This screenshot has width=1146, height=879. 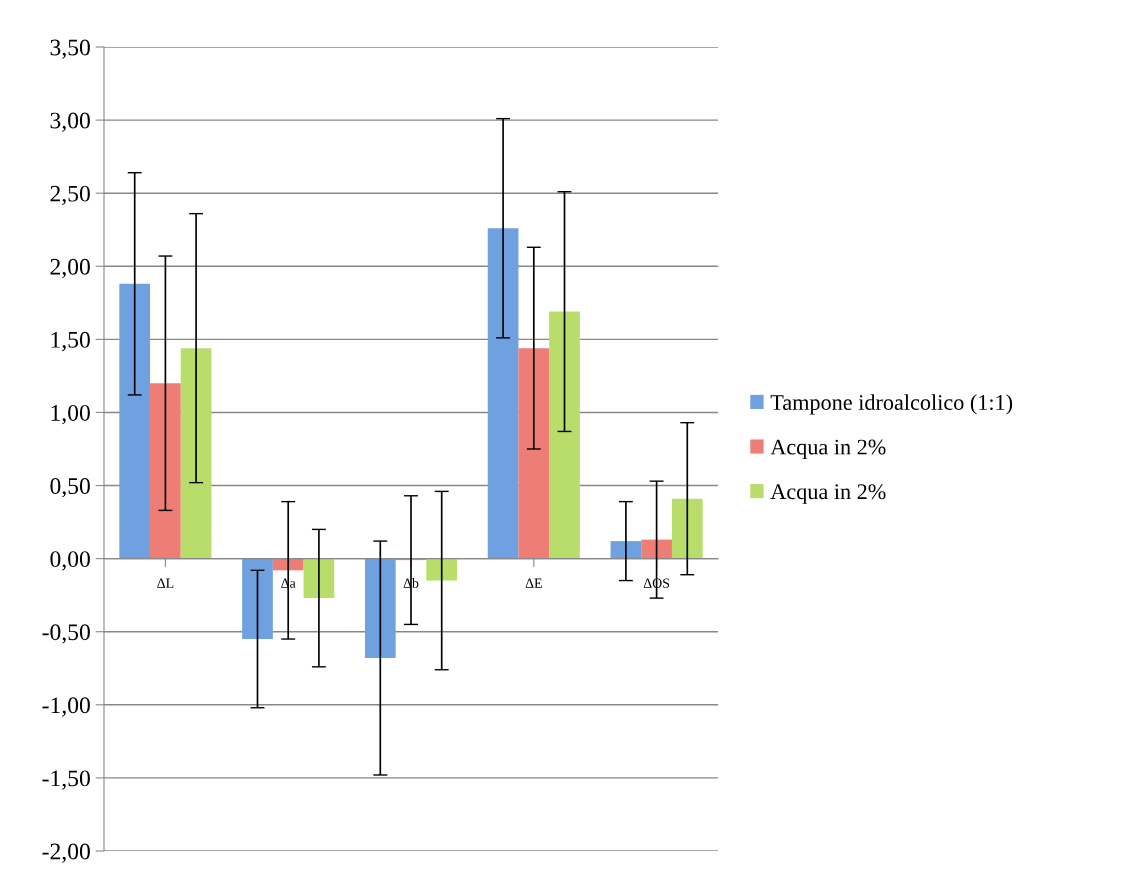 What do you see at coordinates (70, 122) in the screenshot?
I see `y-tick-label: 3,00` at bounding box center [70, 122].